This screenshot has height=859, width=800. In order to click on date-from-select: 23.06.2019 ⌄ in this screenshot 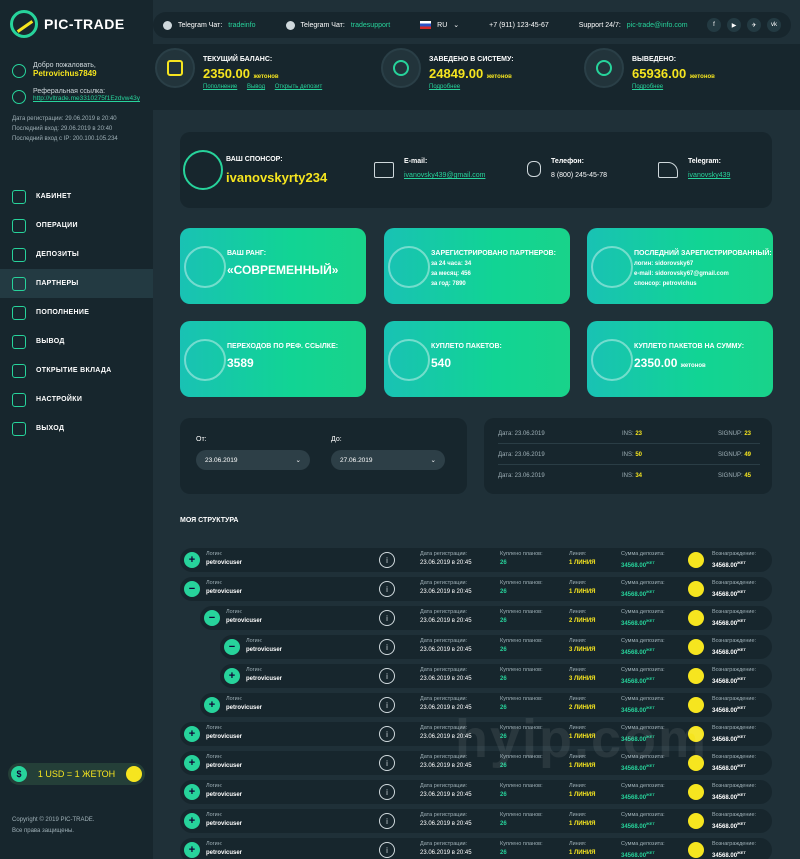, I will do `click(253, 460)`.